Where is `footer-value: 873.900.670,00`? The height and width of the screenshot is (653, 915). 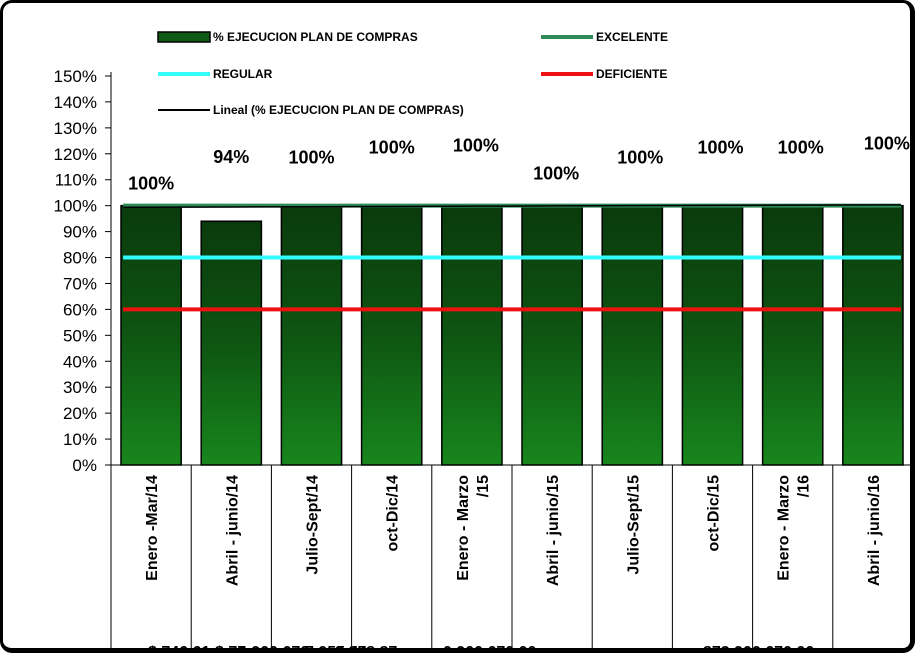 footer-value: 873.900.670,00 is located at coordinates (758, 648).